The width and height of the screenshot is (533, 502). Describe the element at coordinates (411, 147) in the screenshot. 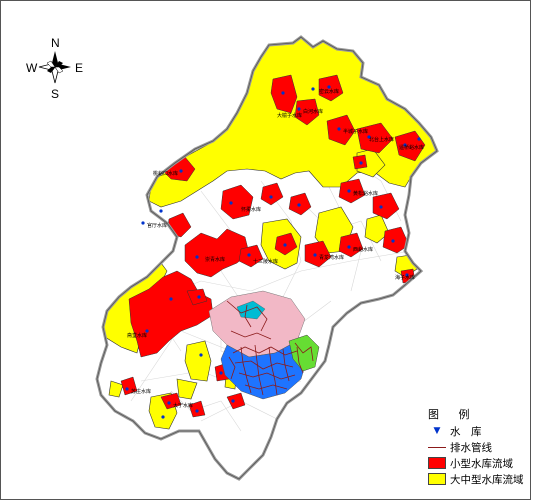

I see `reservoir-label: 遥桥峪水库` at that location.